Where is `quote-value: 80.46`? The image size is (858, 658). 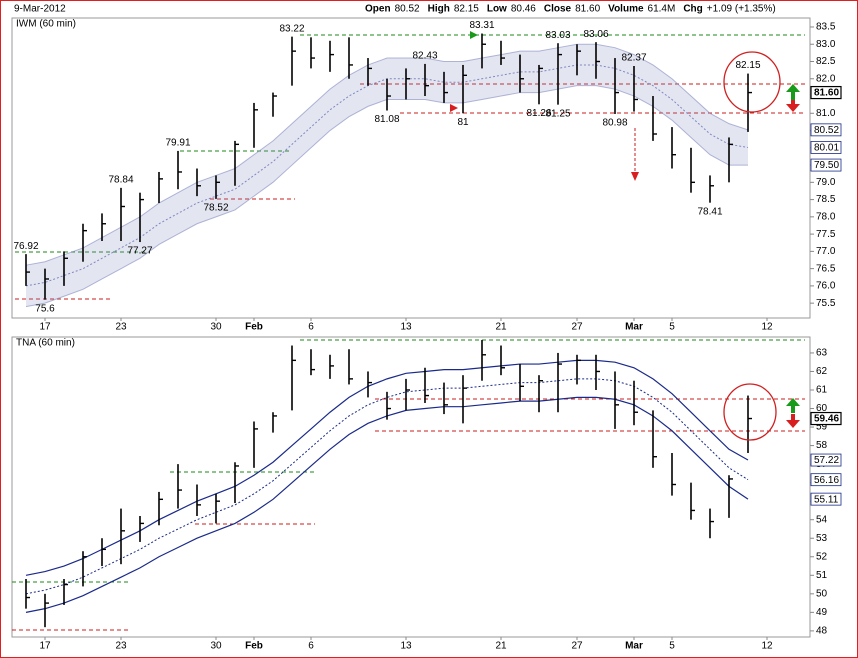 quote-value: 80.46 is located at coordinates (523, 9).